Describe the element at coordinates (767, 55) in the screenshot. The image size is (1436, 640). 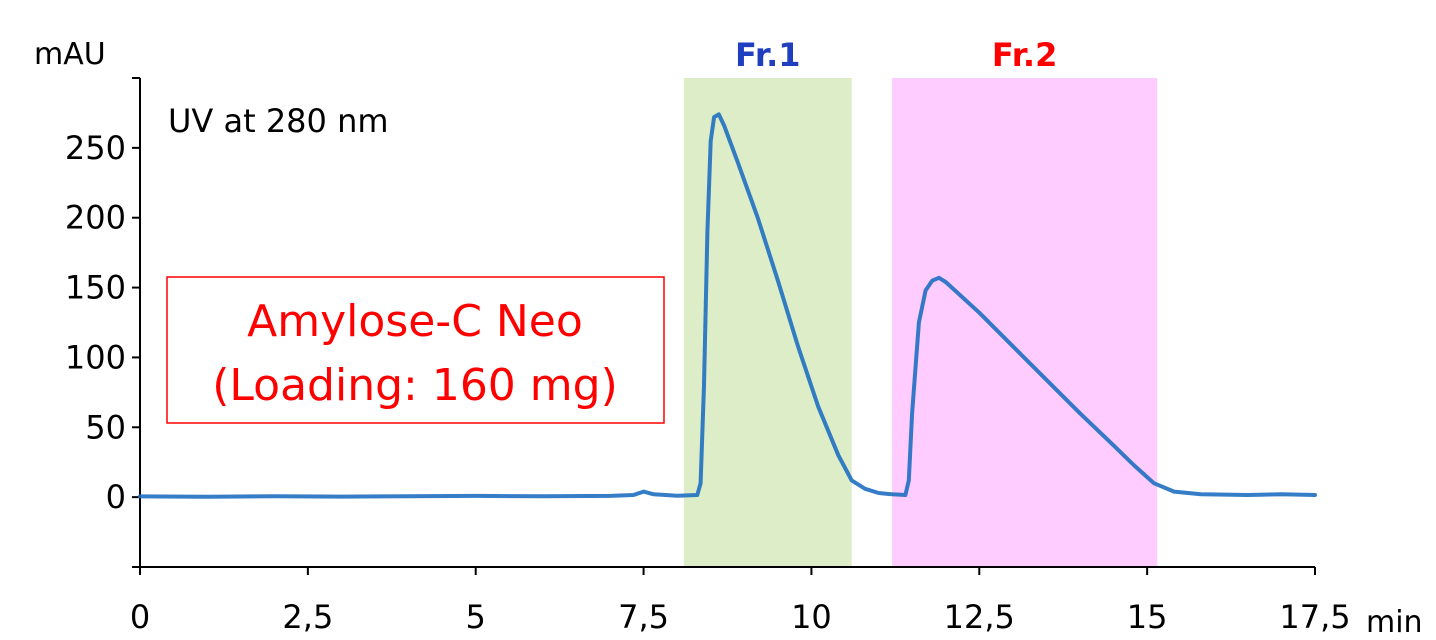
I see `fraction-label-1: Fr.1` at that location.